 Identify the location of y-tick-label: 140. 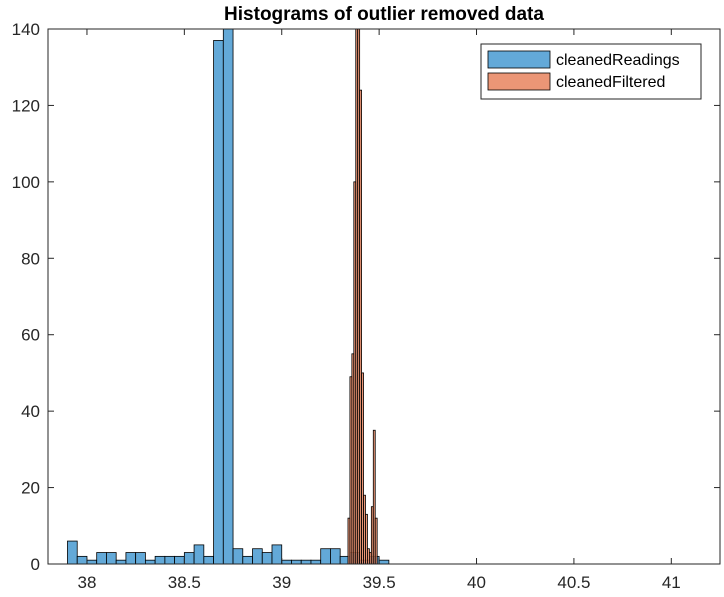
(26, 29).